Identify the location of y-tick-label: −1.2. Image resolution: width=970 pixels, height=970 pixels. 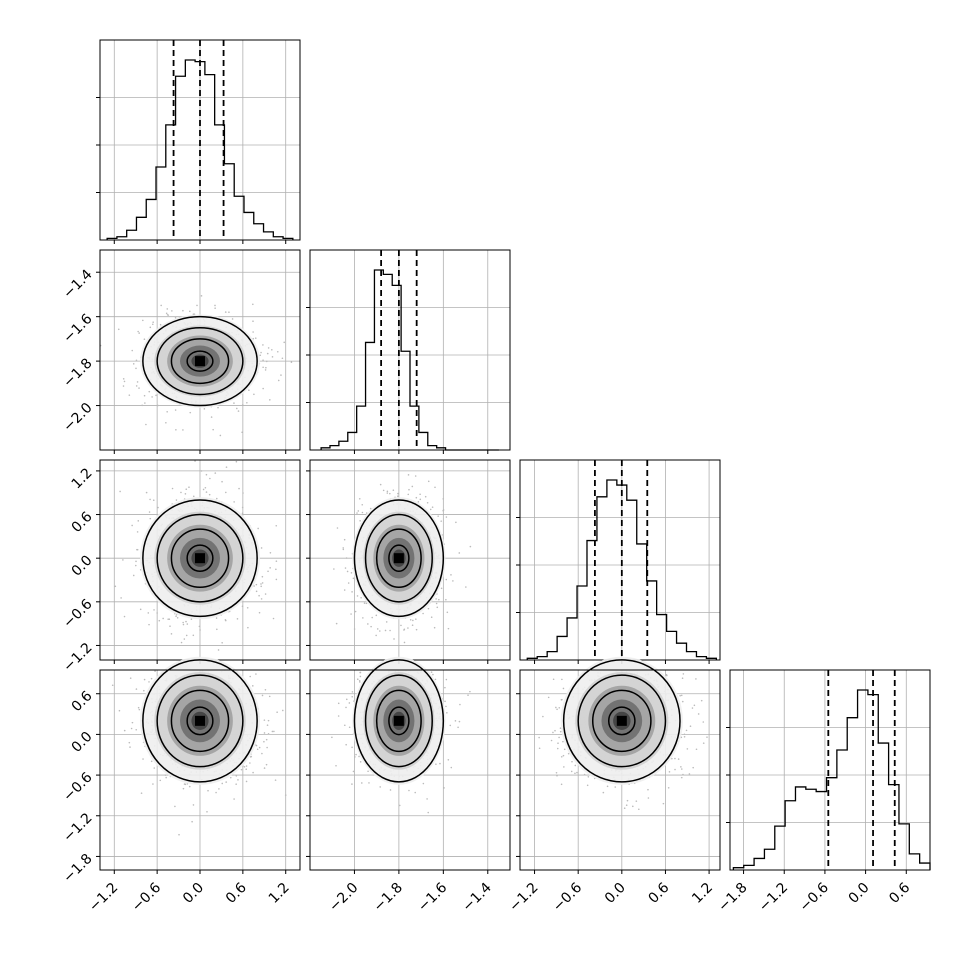
(77, 657).